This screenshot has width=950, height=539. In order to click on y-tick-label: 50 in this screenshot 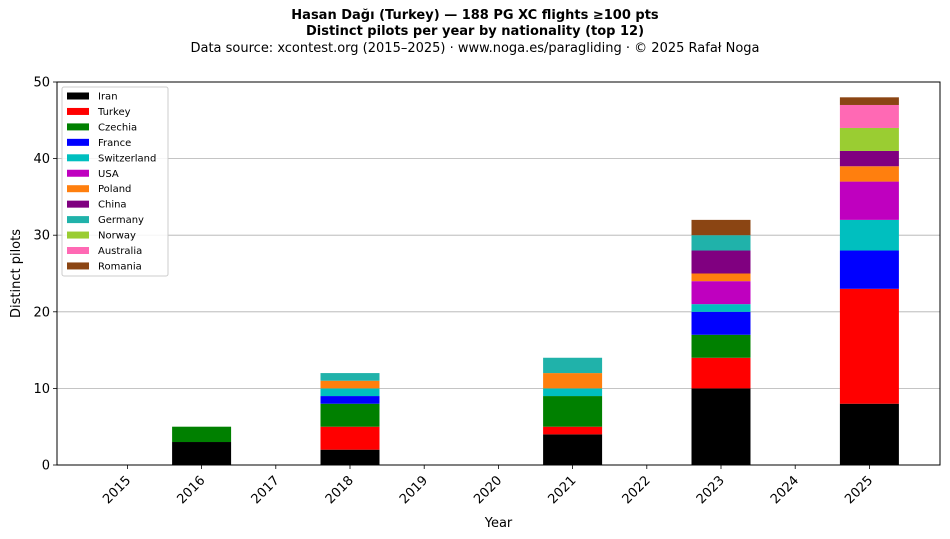, I will do `click(41, 83)`.